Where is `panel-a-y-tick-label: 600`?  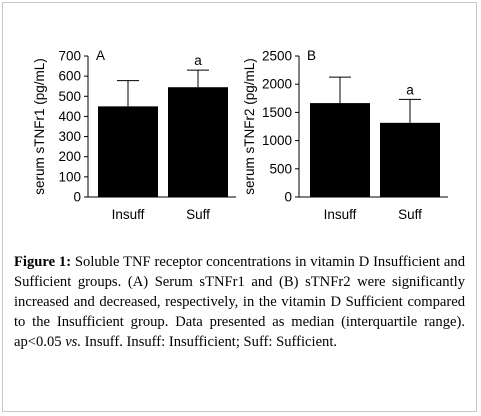 panel-a-y-tick-label: 600 is located at coordinates (69, 76).